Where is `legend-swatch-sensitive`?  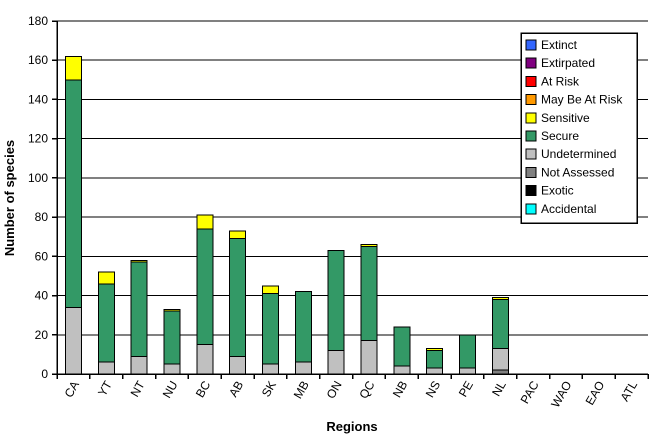
legend-swatch-sensitive is located at coordinates (531, 118).